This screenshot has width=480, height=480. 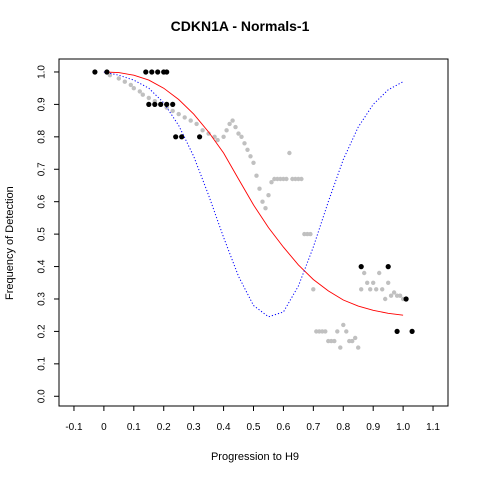 What do you see at coordinates (254, 427) in the screenshot?
I see `x-tick-label: 0.5` at bounding box center [254, 427].